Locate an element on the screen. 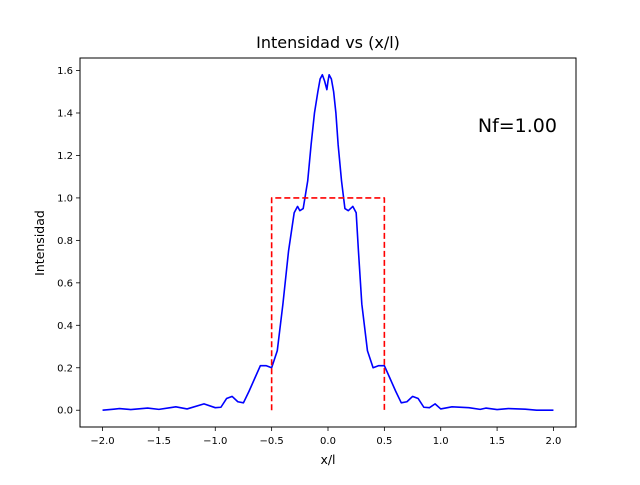 This screenshot has height=485, width=640. y-tick-label: 0.2 is located at coordinates (65, 368).